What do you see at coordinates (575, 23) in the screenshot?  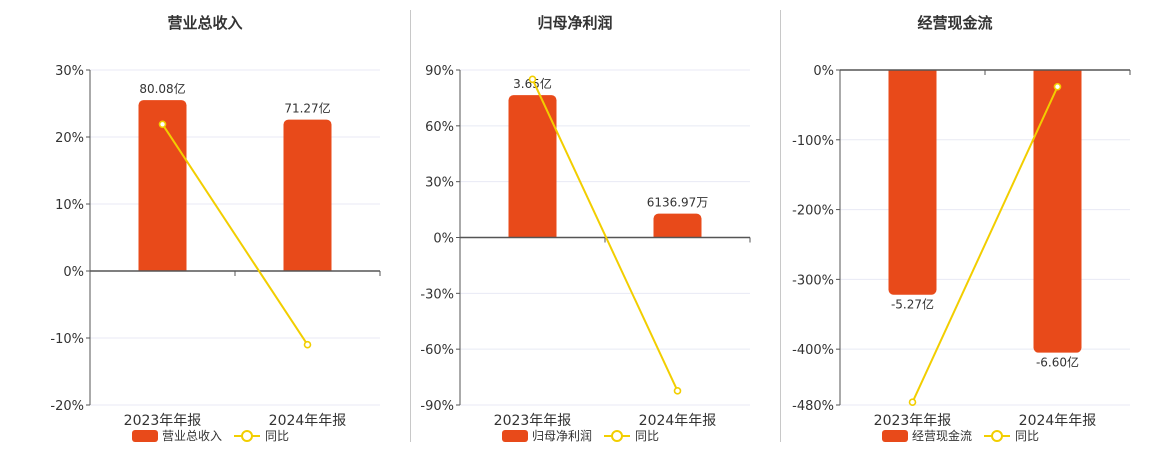 I see `chart-title: 归母净利润` at bounding box center [575, 23].